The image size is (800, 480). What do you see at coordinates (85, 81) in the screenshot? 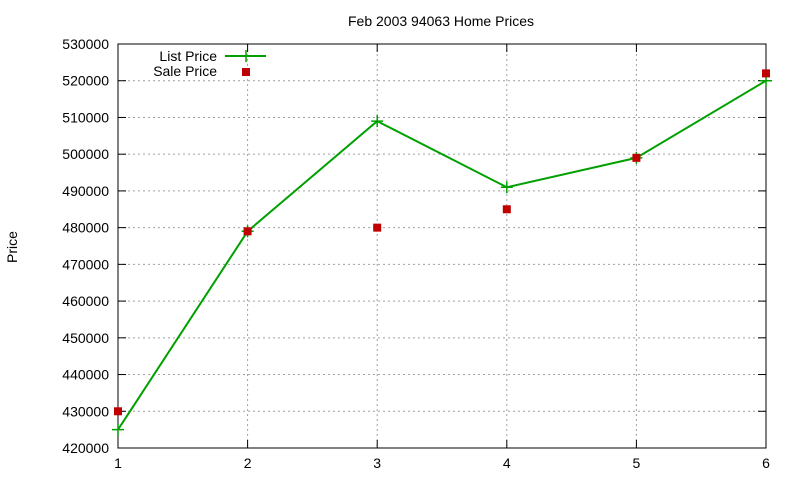
I see `y-tick-label: 520000` at bounding box center [85, 81].